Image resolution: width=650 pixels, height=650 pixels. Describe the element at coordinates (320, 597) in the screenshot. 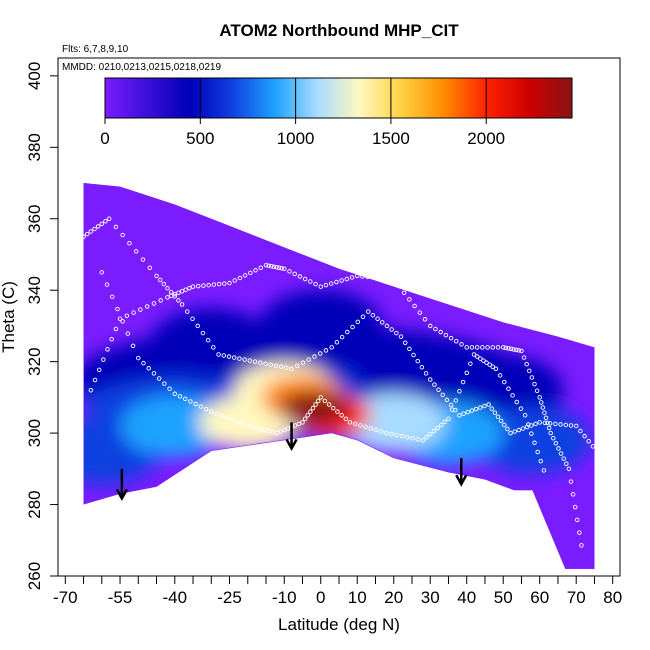

I see `x-tick-label: 0` at that location.